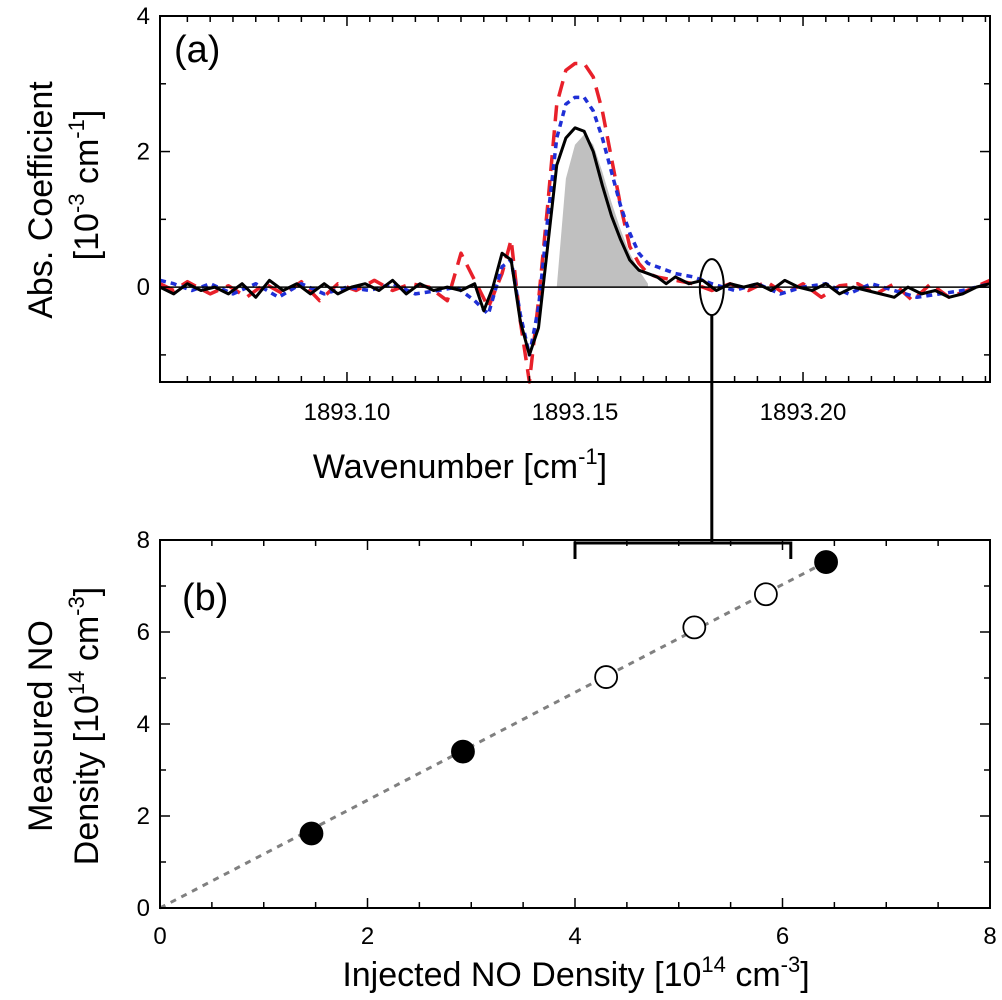  Describe the element at coordinates (683, 550) in the screenshot. I see `connector-bracket` at that location.